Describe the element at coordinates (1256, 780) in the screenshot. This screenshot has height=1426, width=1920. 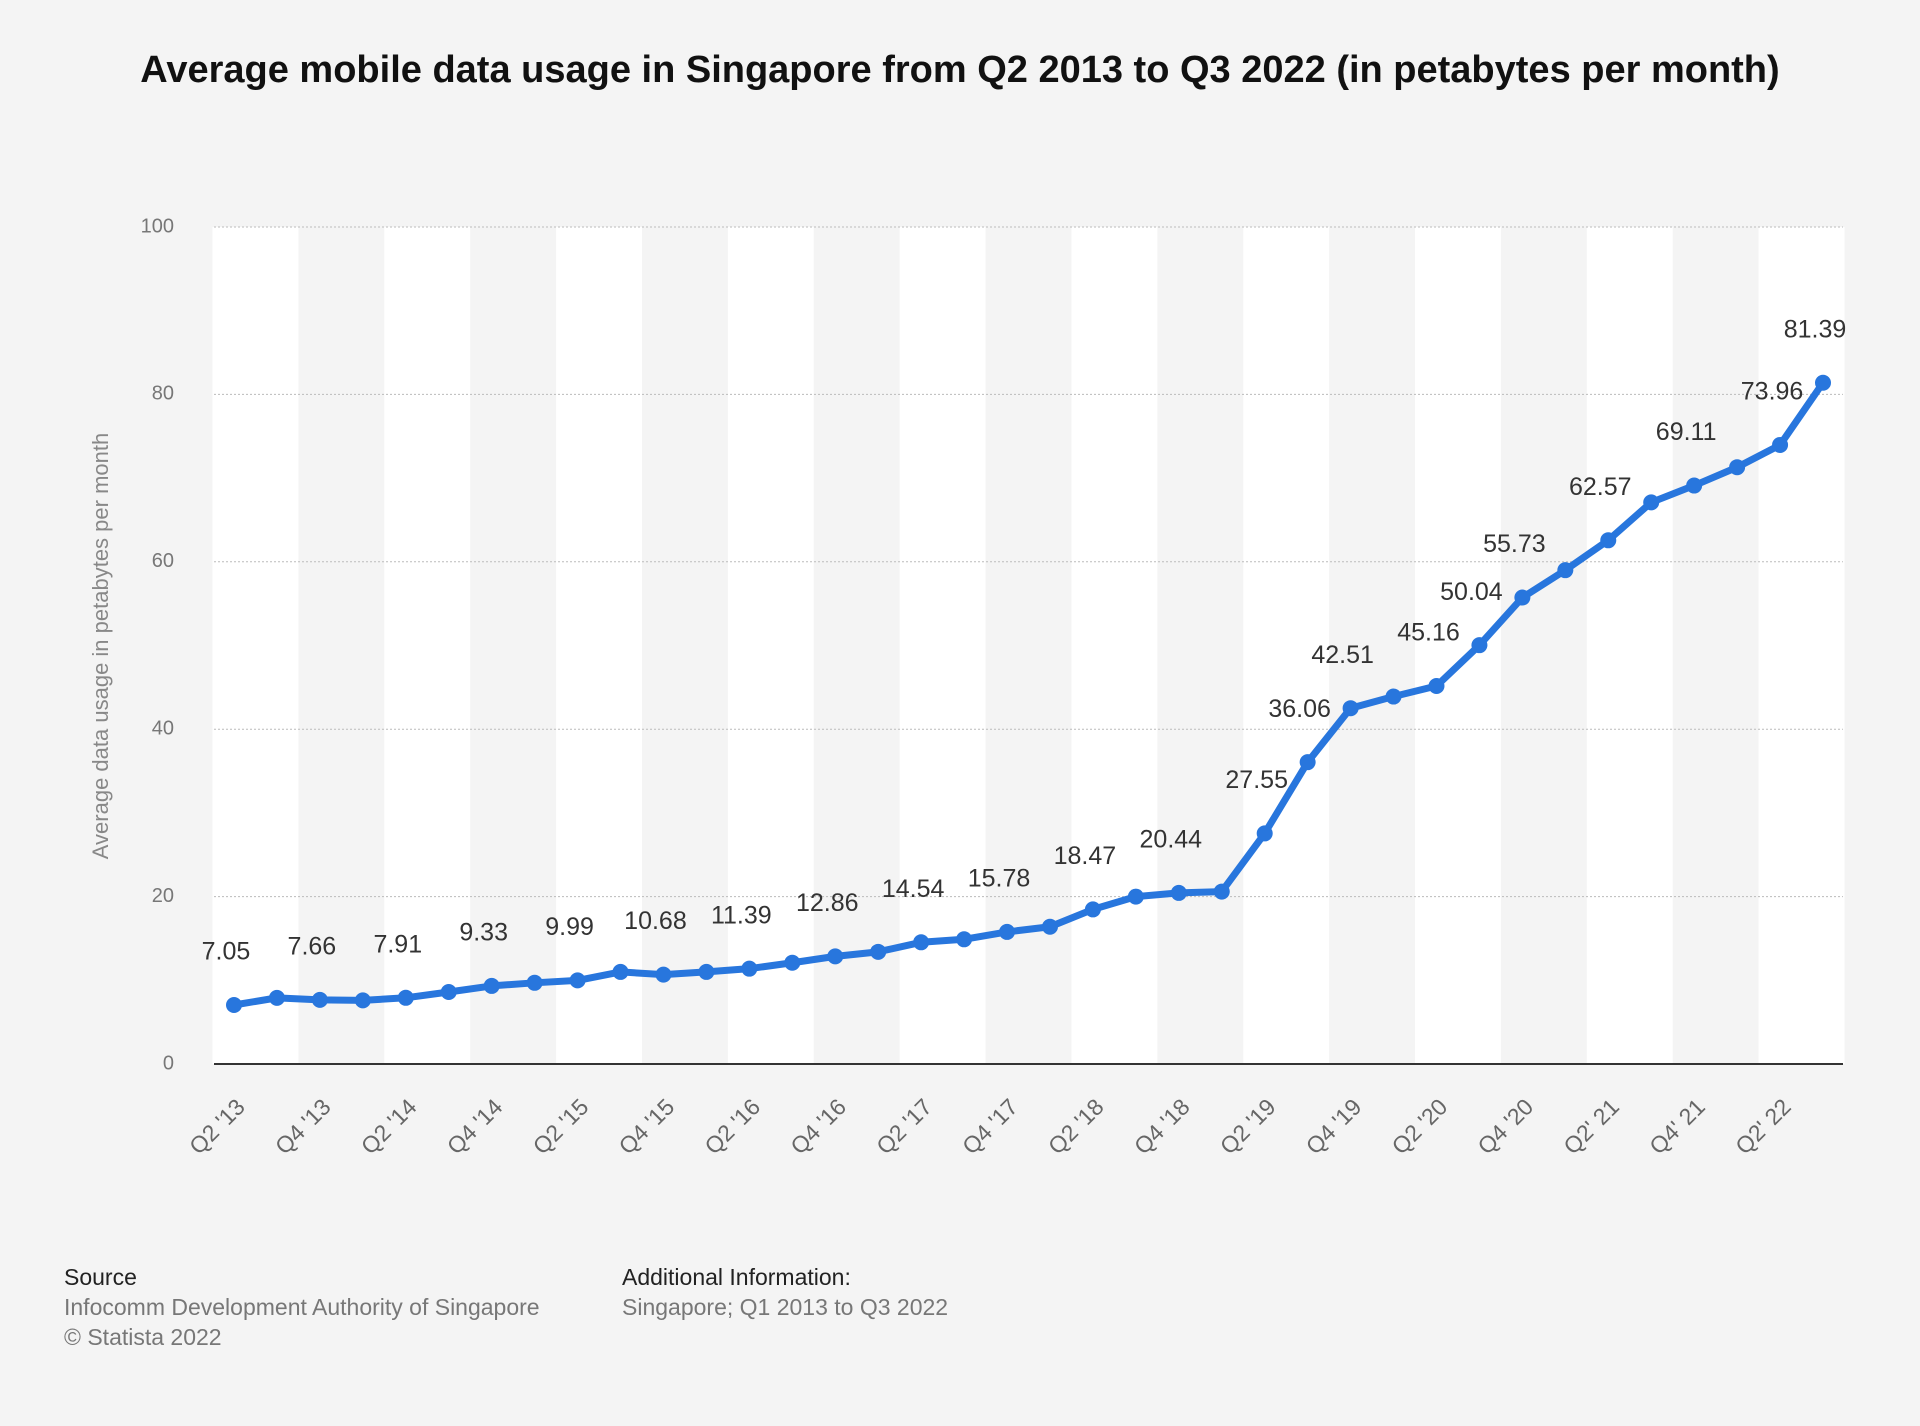
I see `data-label: 27.55` at that location.